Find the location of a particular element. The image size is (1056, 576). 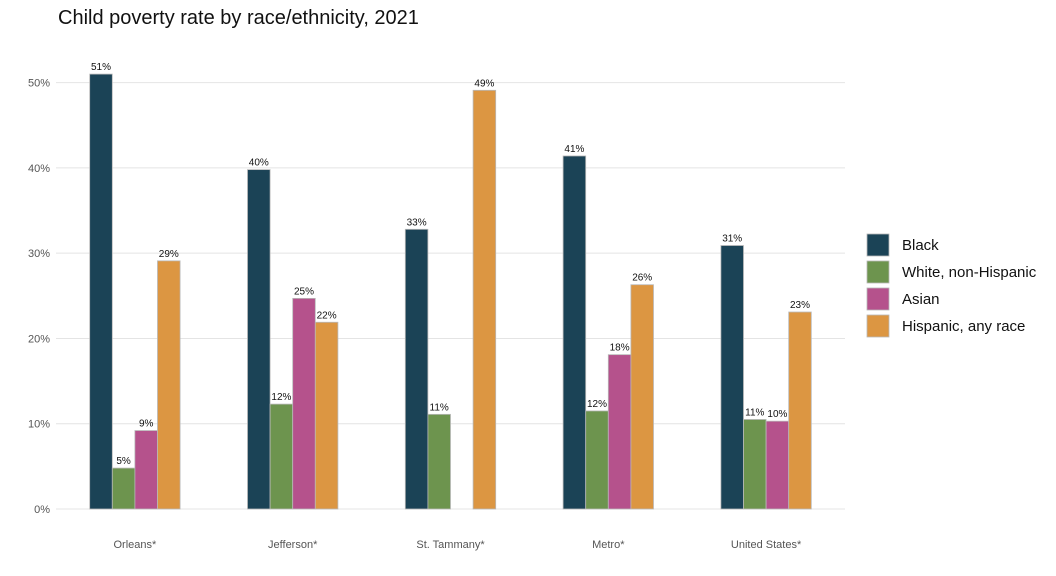

y-tick-label: 10% is located at coordinates (39, 425).